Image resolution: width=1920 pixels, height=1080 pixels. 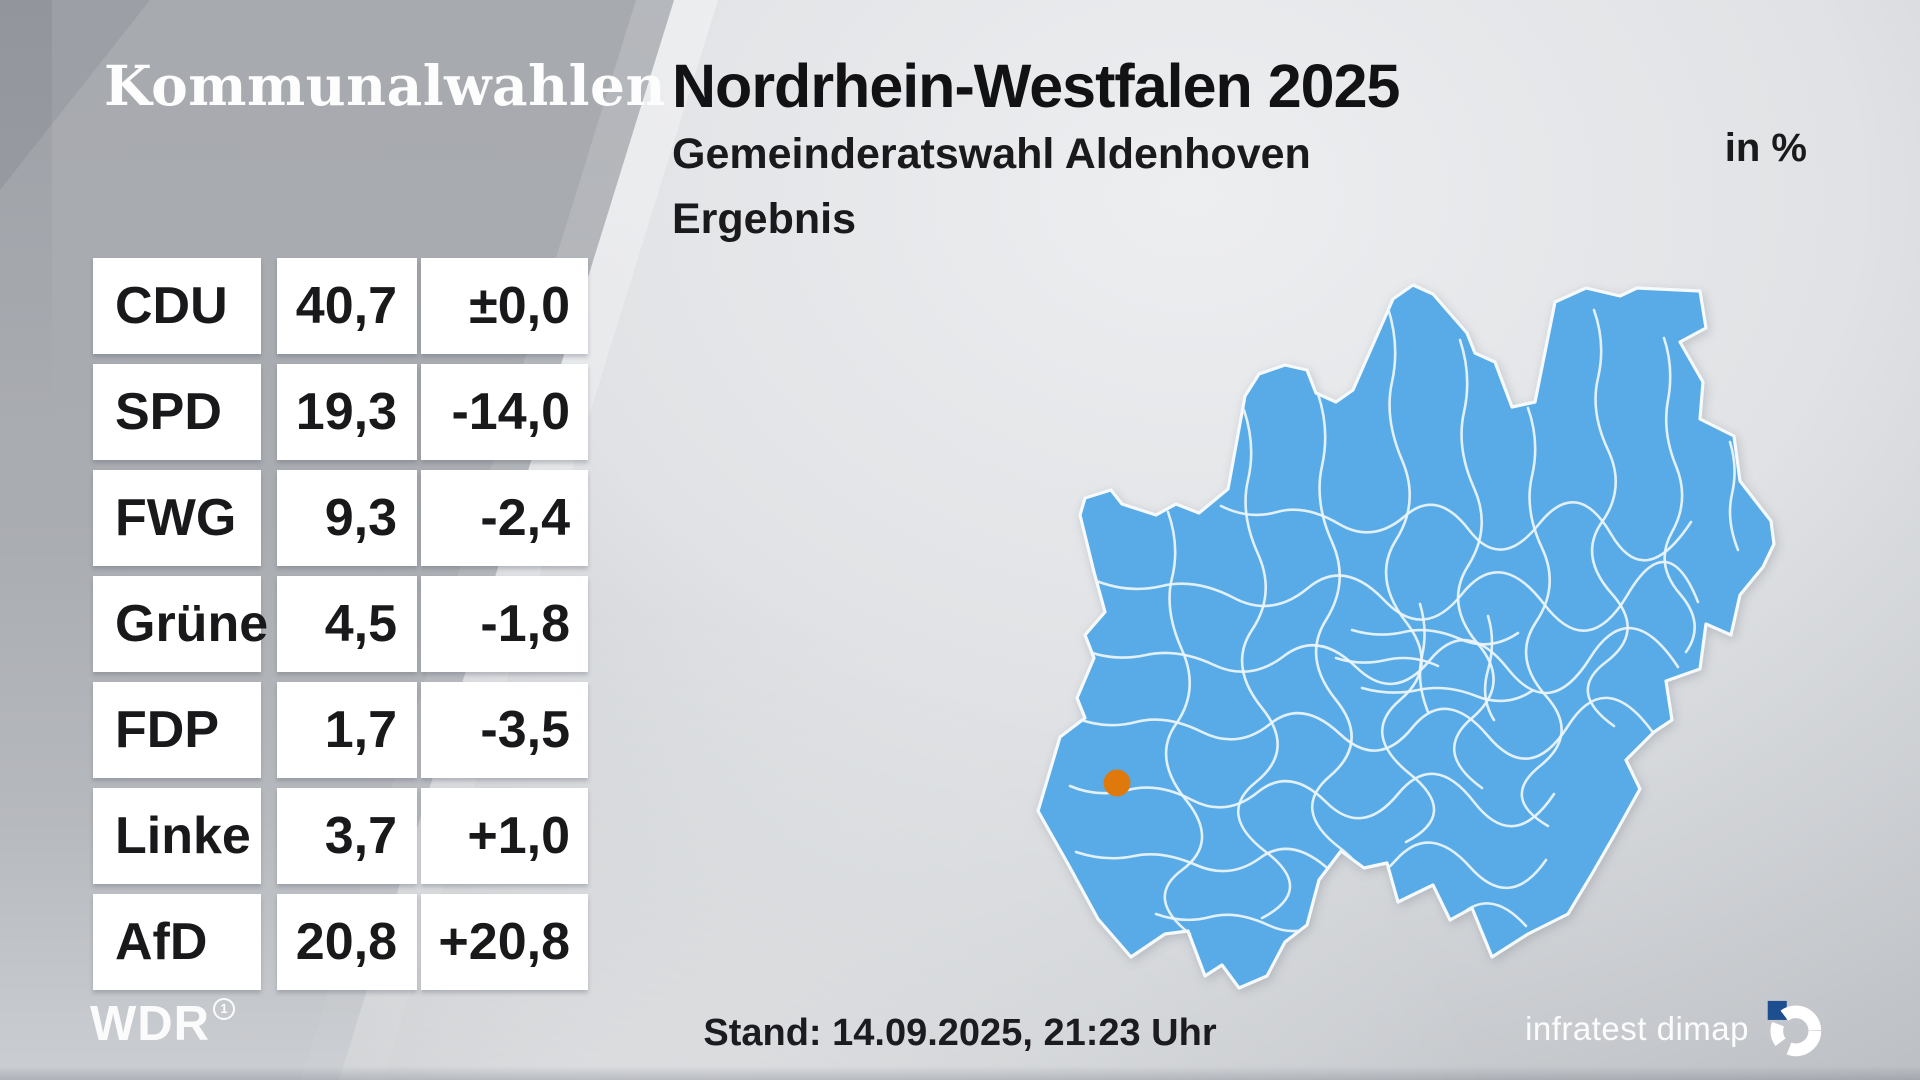 I want to click on table-row: CDU 40,7 ±0,0, so click(x=340, y=306).